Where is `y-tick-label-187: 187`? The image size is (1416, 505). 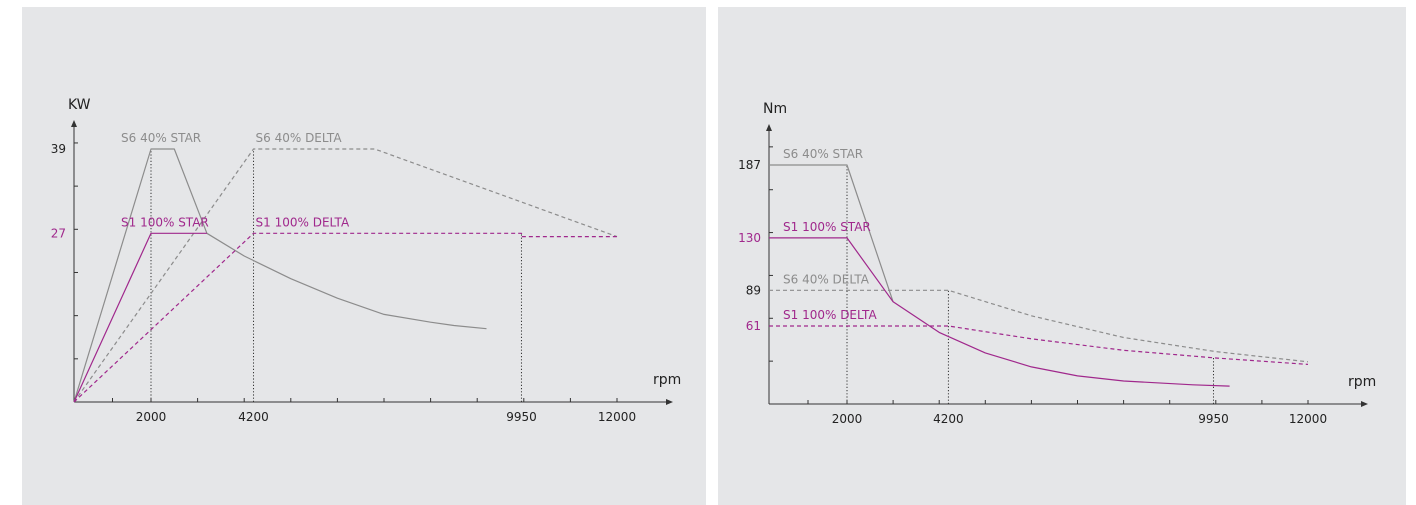
y-tick-label-187: 187 is located at coordinates (749, 165).